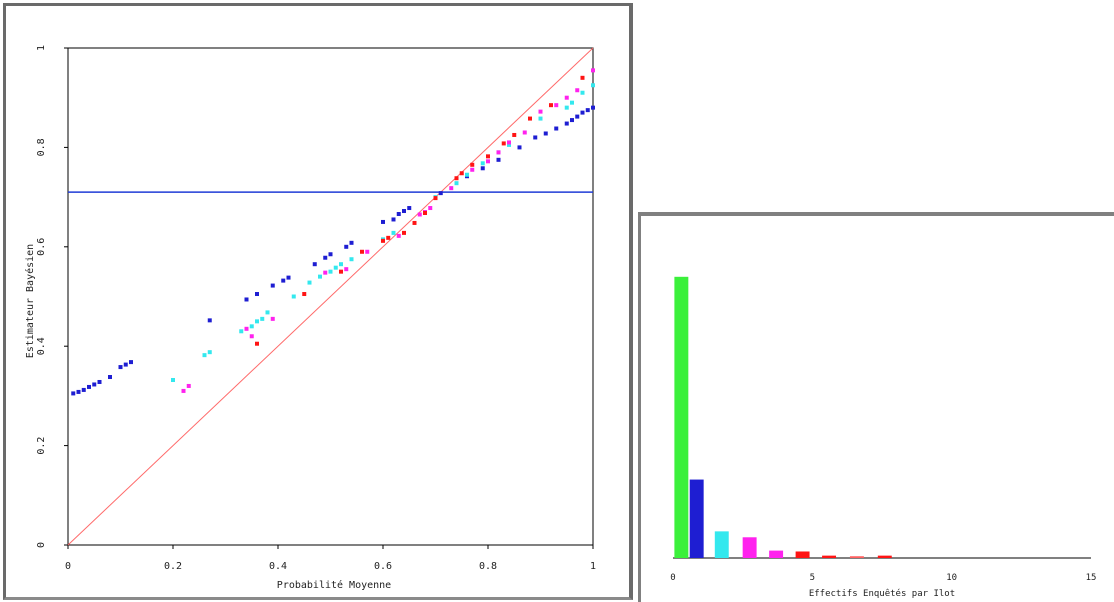 This screenshot has height=602, width=1114. What do you see at coordinates (41, 147) in the screenshot?
I see `y-tick-label: 0.8` at bounding box center [41, 147].